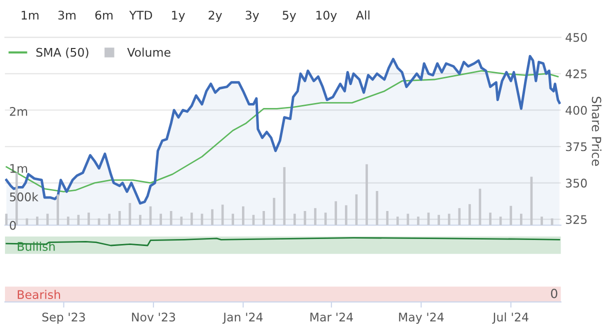  What do you see at coordinates (178, 16) in the screenshot?
I see `text: 1y` at bounding box center [178, 16].